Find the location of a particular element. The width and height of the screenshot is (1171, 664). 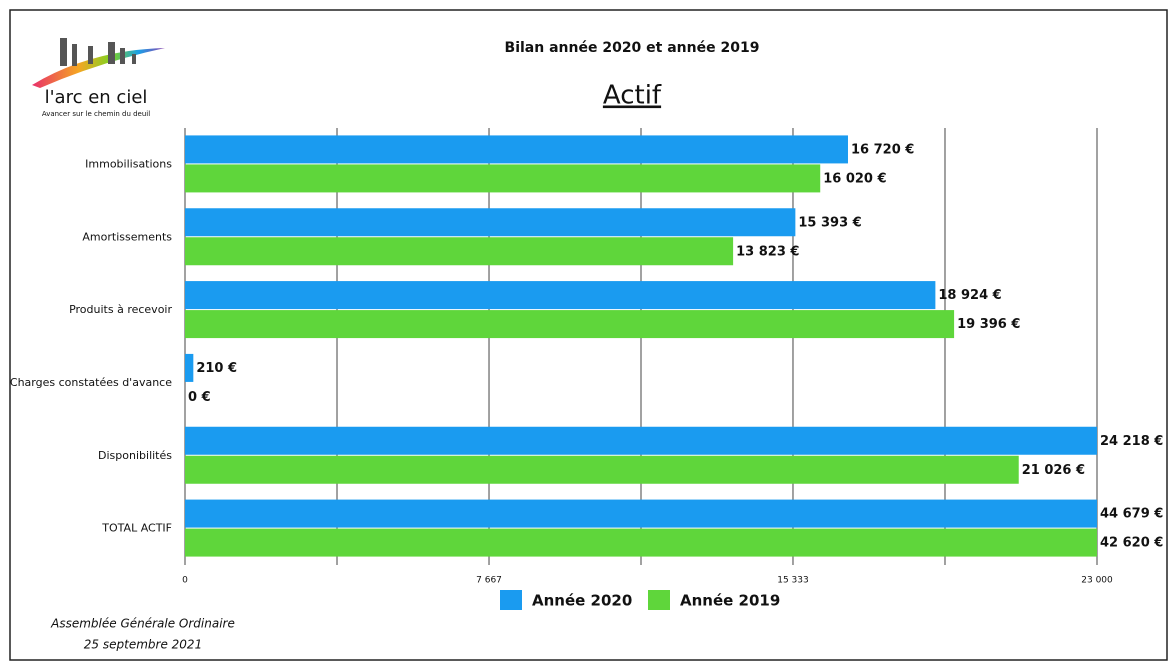

value-label: 15 393 € is located at coordinates (829, 222).